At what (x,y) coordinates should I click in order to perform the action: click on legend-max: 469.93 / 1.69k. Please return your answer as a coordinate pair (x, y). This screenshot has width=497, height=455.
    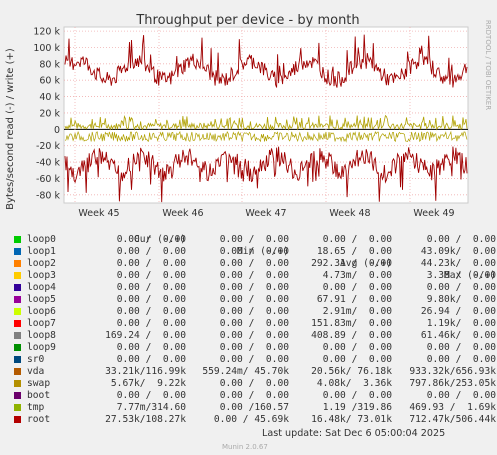
    Looking at the image, I should click on (452, 407).